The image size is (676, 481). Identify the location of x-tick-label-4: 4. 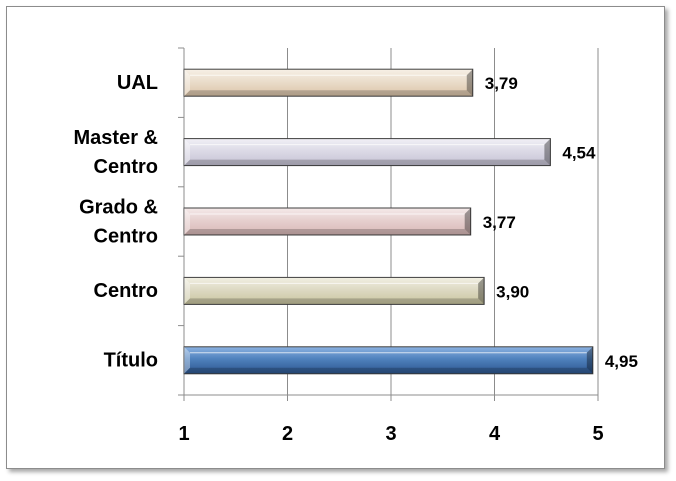
(495, 434).